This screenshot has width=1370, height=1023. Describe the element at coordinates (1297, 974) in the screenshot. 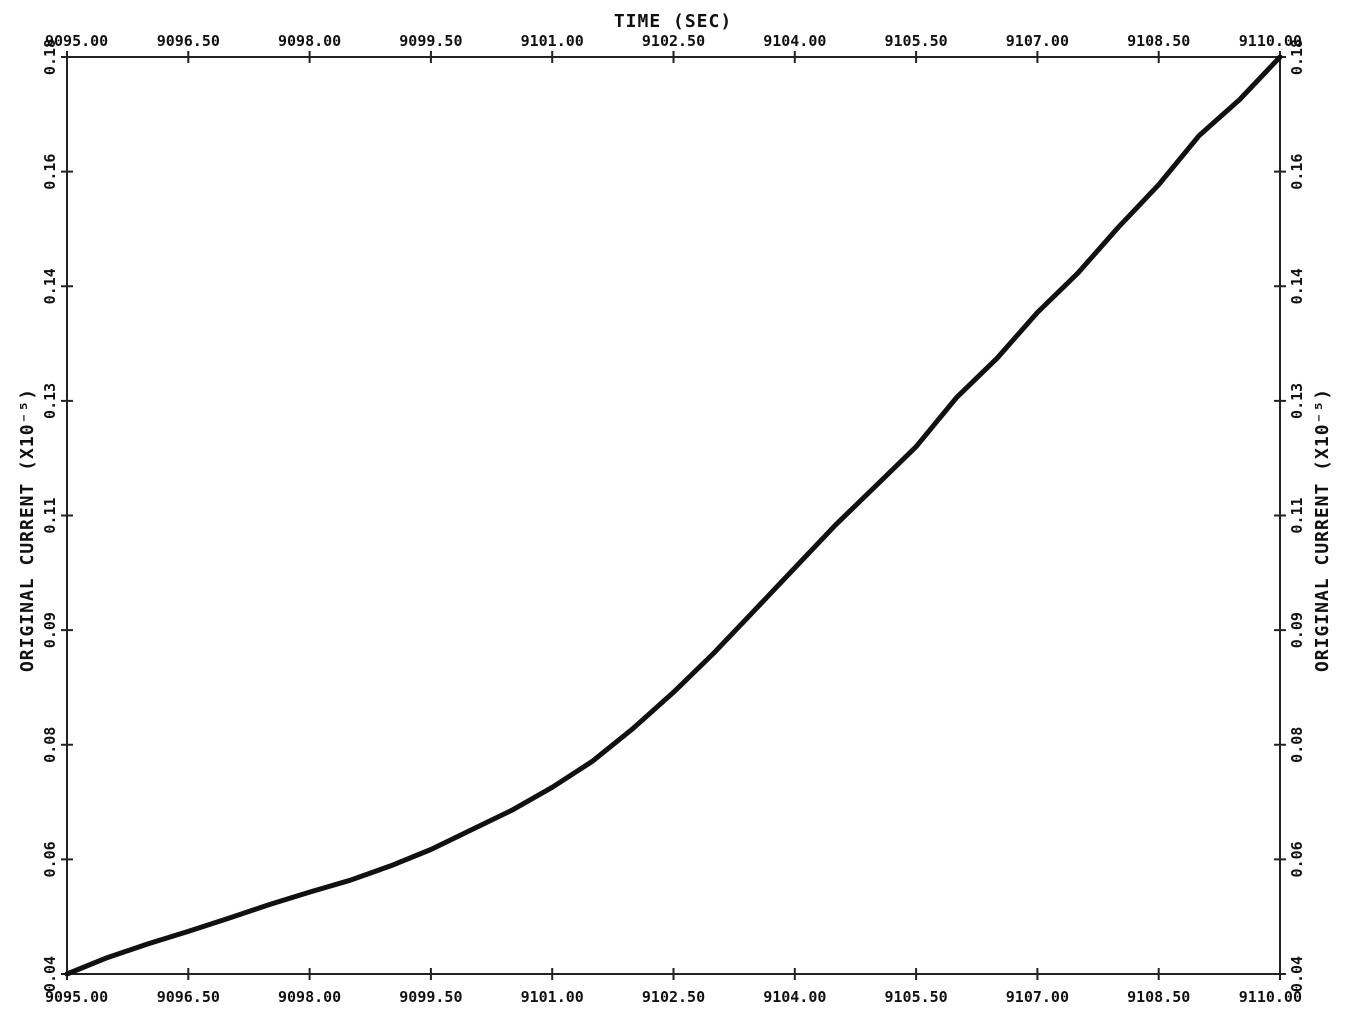

I see `y-tick-label-right: 0.04` at that location.